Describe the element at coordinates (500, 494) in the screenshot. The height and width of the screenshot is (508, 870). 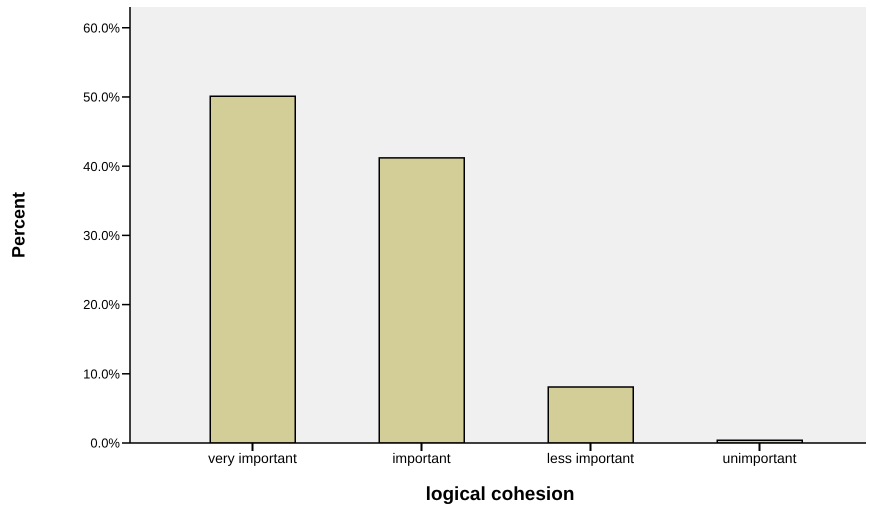
I see `x-axis-title: logical cohesion` at that location.